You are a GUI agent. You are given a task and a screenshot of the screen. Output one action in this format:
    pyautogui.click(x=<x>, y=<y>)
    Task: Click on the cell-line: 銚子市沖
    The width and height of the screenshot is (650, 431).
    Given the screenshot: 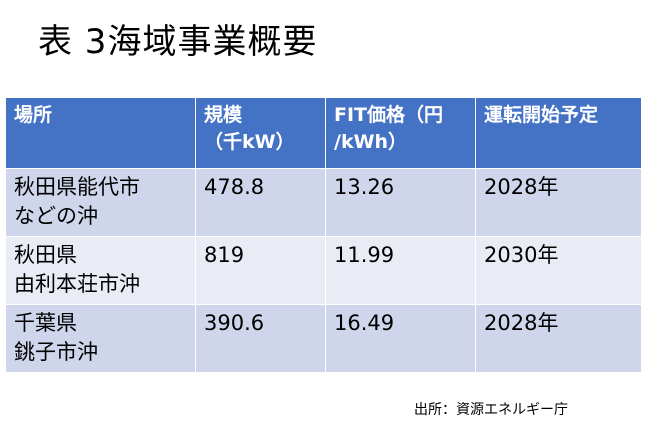 What is the action you would take?
    pyautogui.click(x=56, y=352)
    